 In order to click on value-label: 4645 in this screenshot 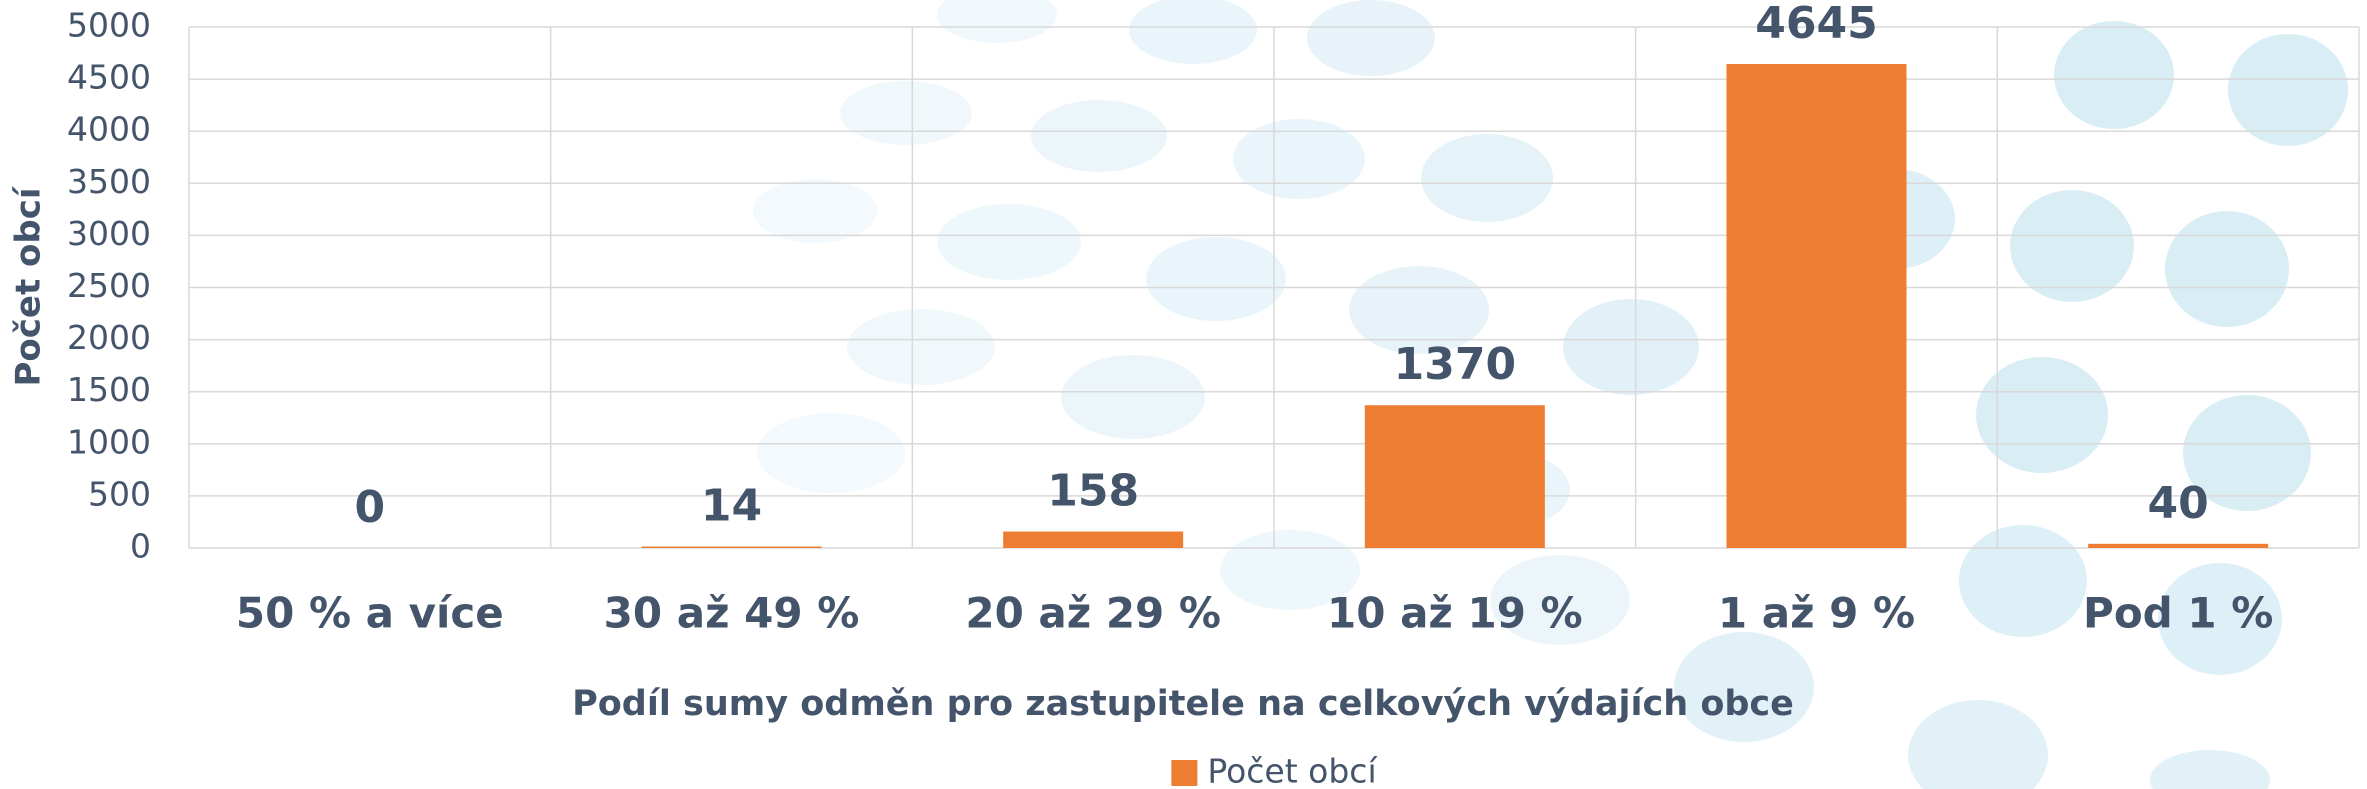, I will do `click(1816, 24)`.